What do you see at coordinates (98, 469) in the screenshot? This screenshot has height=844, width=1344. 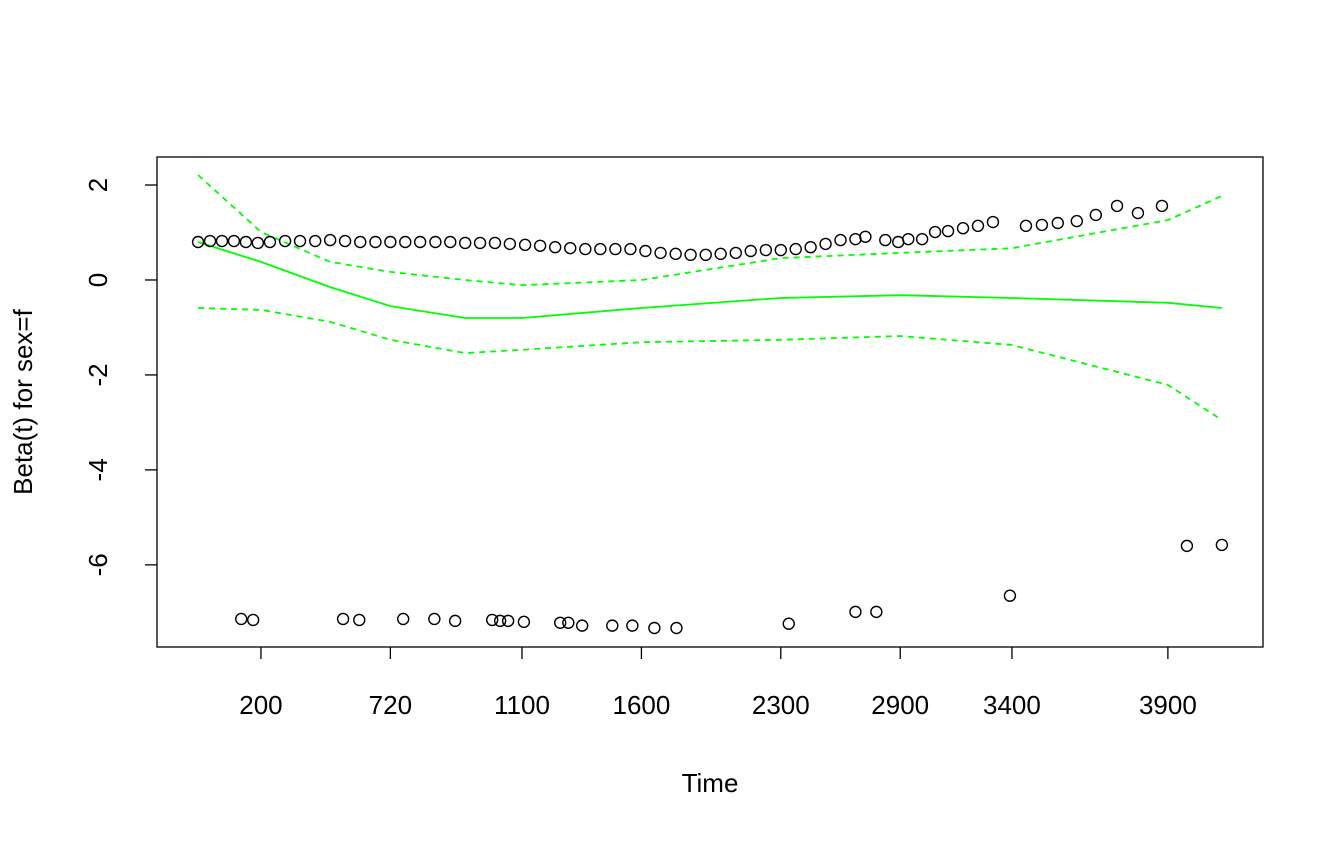 I see `y-tick-label: -4` at bounding box center [98, 469].